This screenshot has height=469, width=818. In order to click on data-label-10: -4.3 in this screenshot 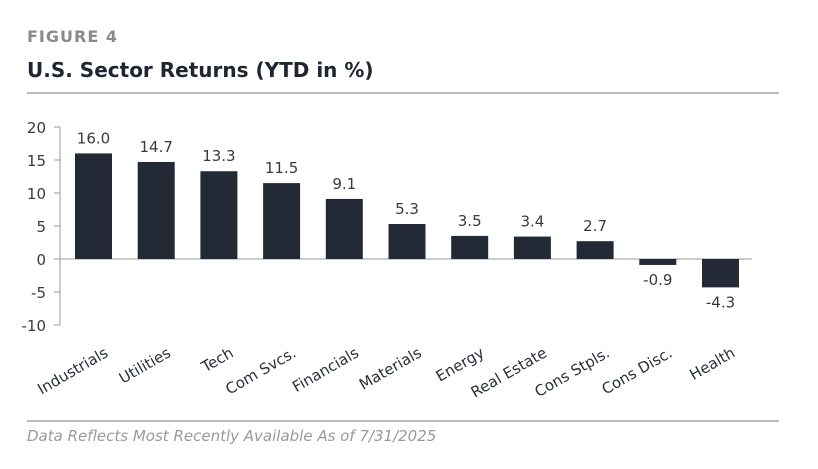, I will do `click(720, 302)`.